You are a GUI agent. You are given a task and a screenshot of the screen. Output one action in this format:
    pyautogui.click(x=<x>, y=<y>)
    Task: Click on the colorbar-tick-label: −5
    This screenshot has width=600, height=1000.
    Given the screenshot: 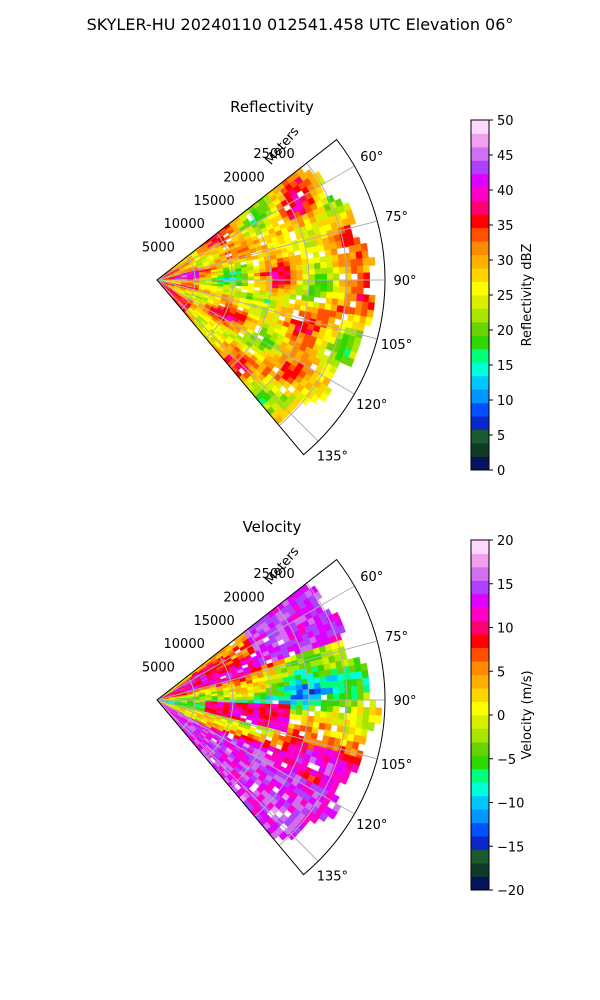 What is the action you would take?
    pyautogui.click(x=506, y=760)
    